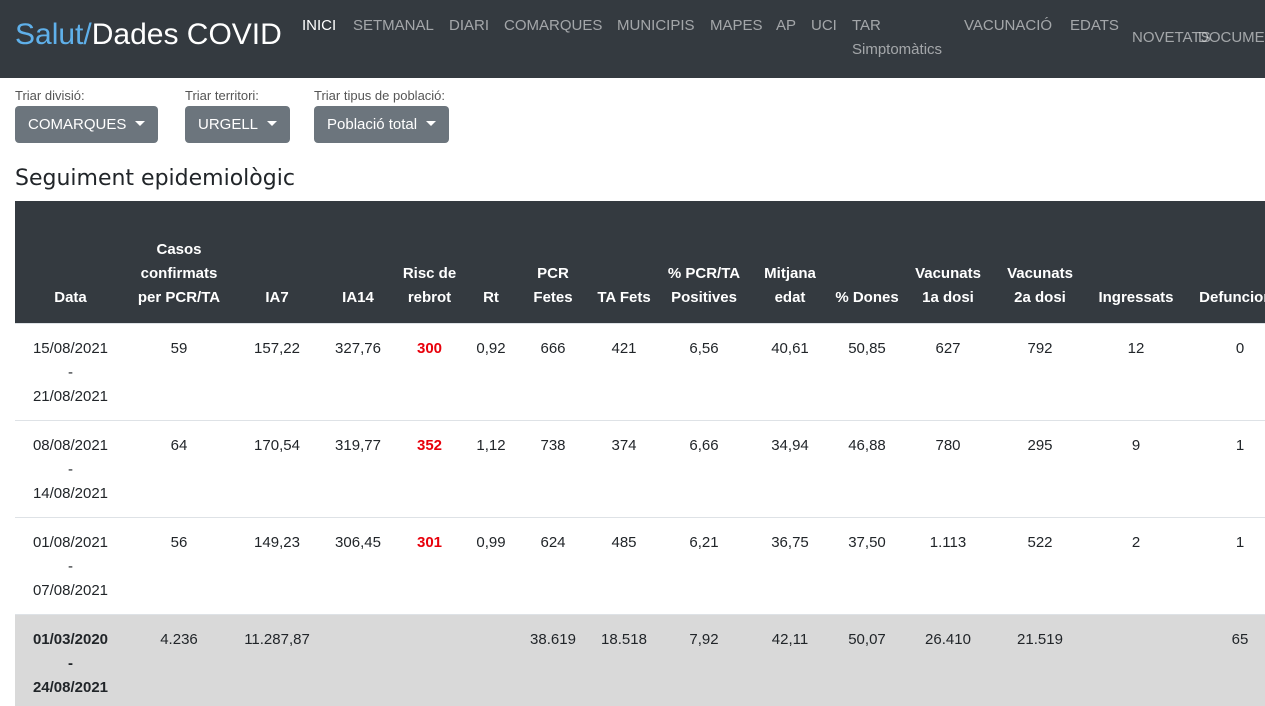 Image resolution: width=1265 pixels, height=706 pixels. Describe the element at coordinates (1040, 262) in the screenshot. I see `column-header: Vacunats 2a dosi` at that location.